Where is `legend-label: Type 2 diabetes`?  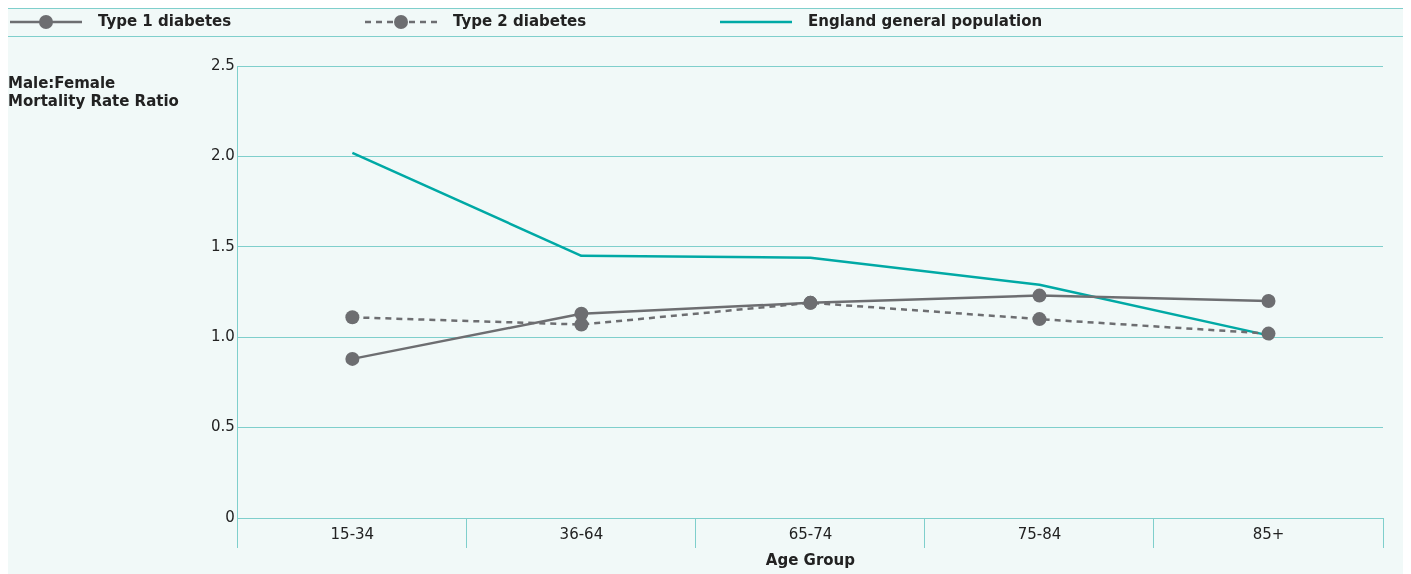
legend-label: Type 2 diabetes is located at coordinates (520, 20).